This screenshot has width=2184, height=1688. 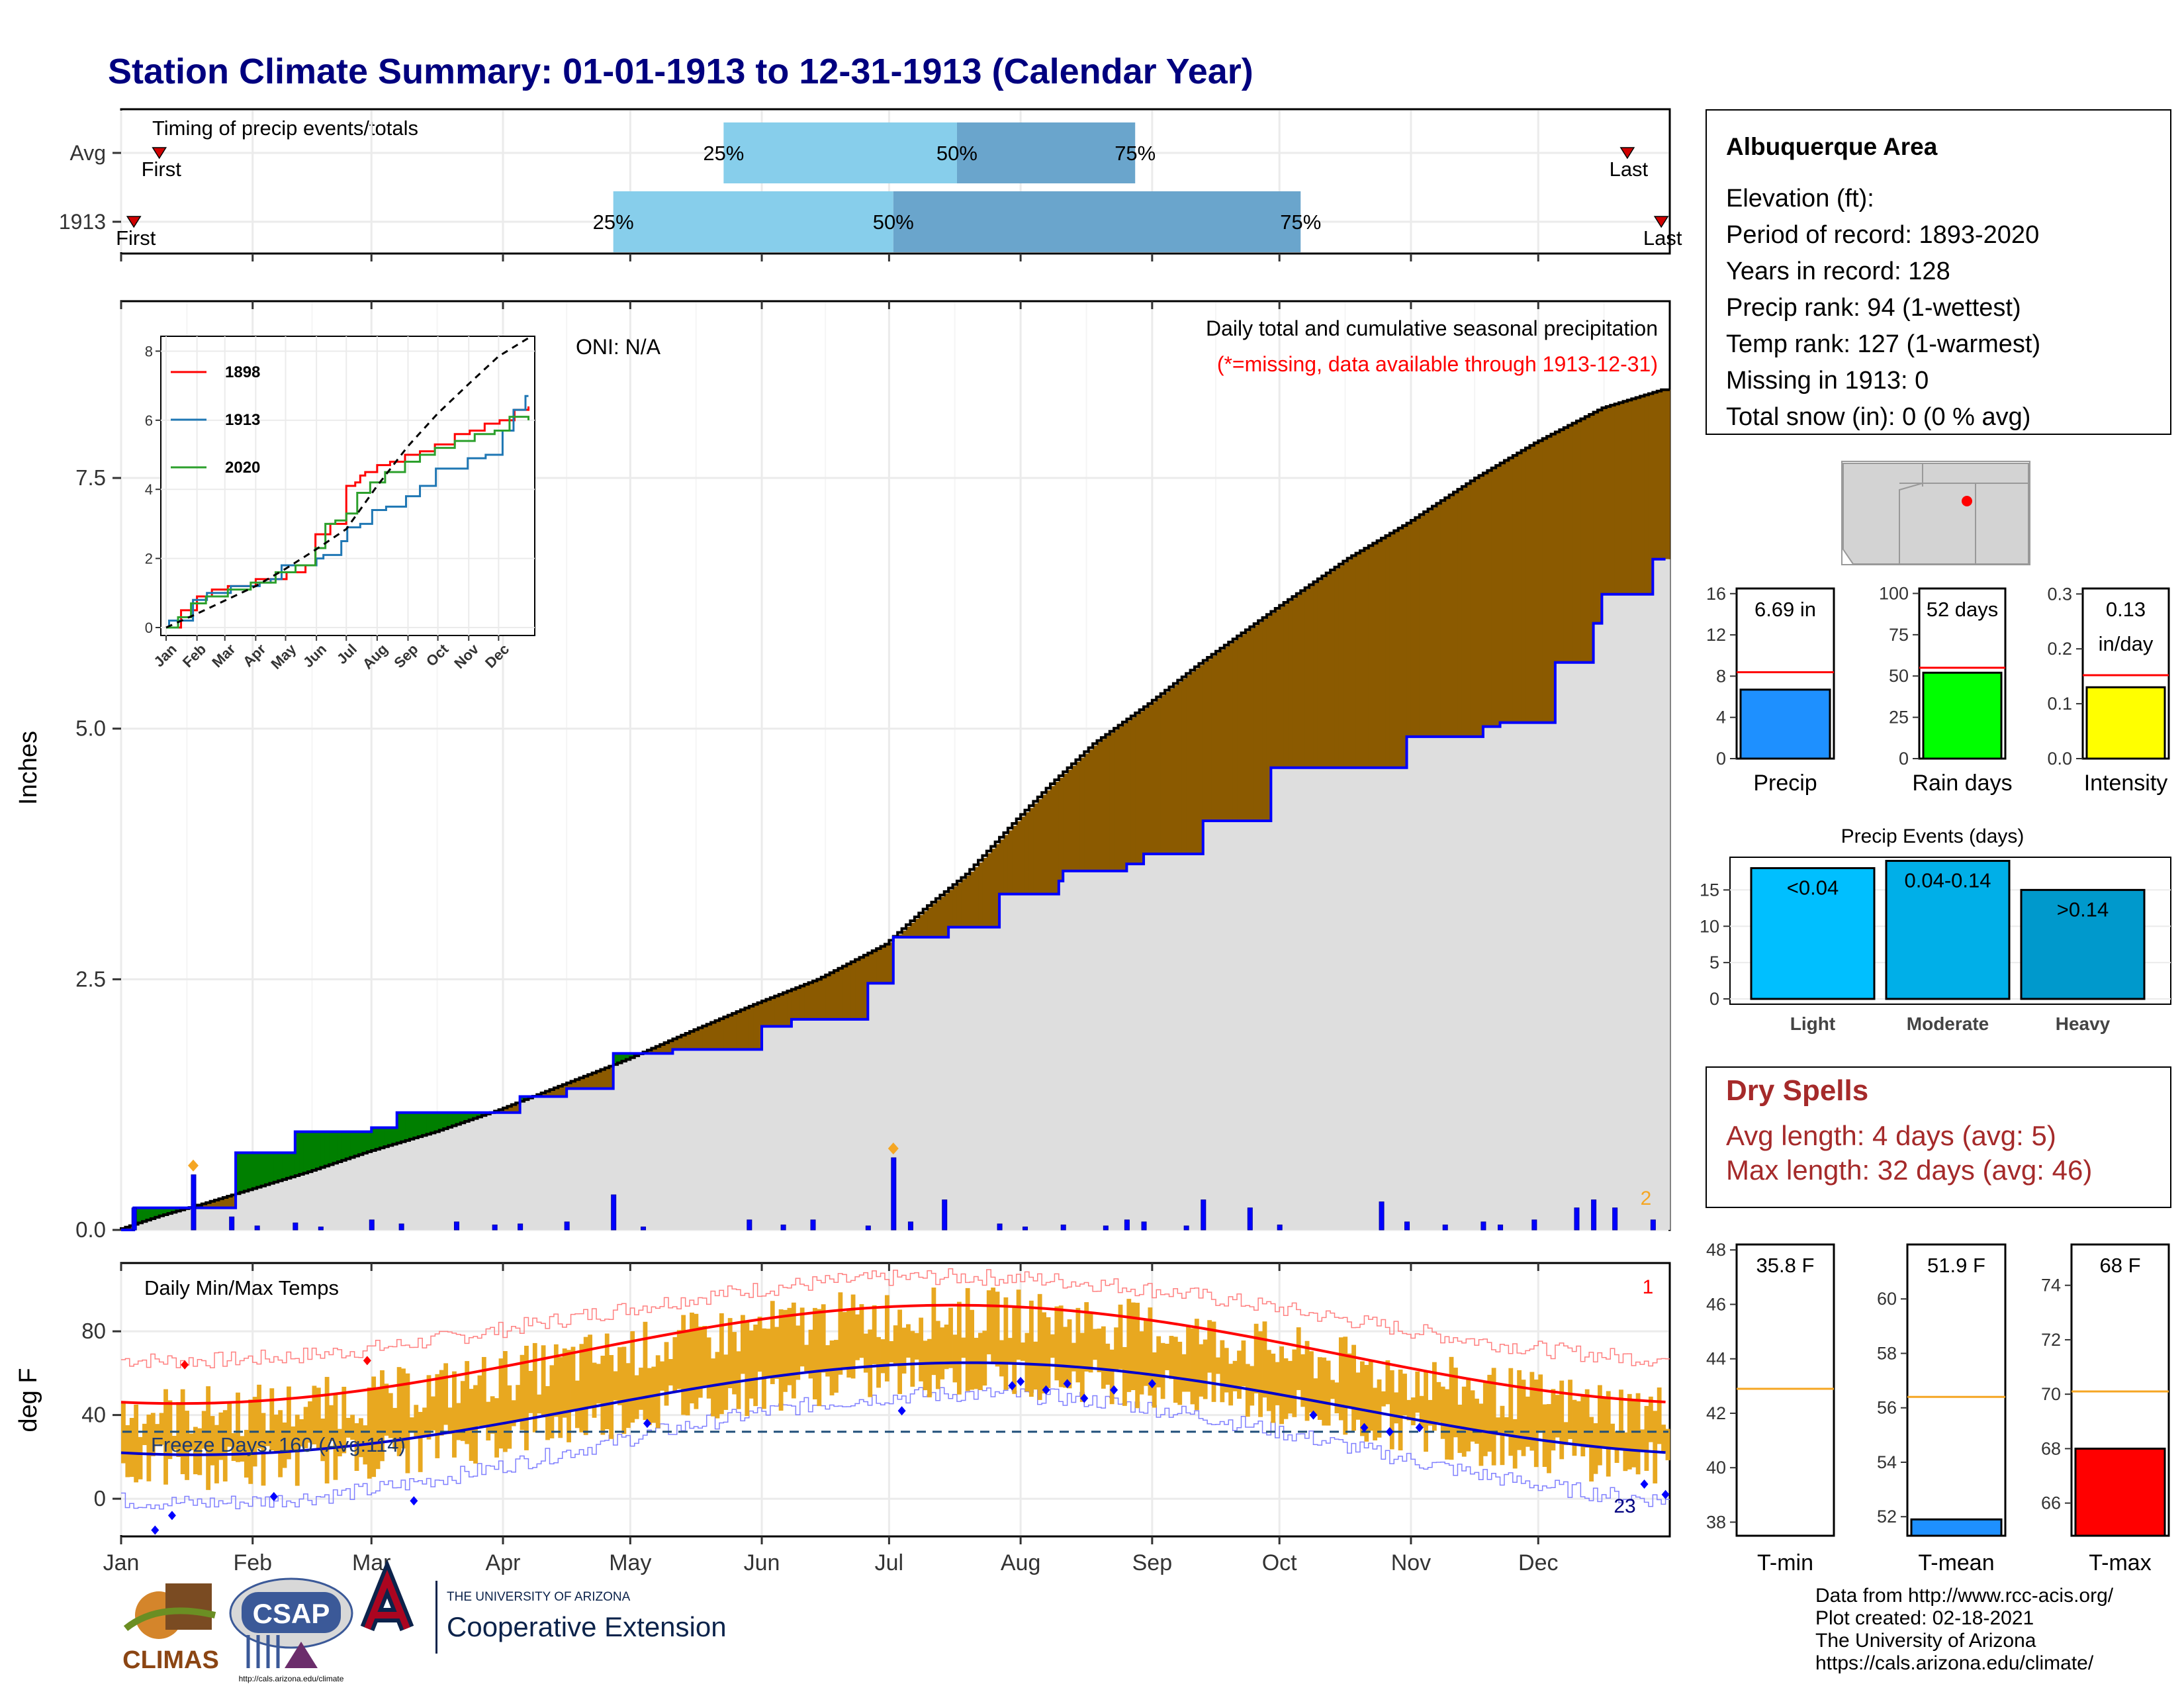 What do you see at coordinates (893, 1354) in the screenshot?
I see `temp-tmax-mean-line` at bounding box center [893, 1354].